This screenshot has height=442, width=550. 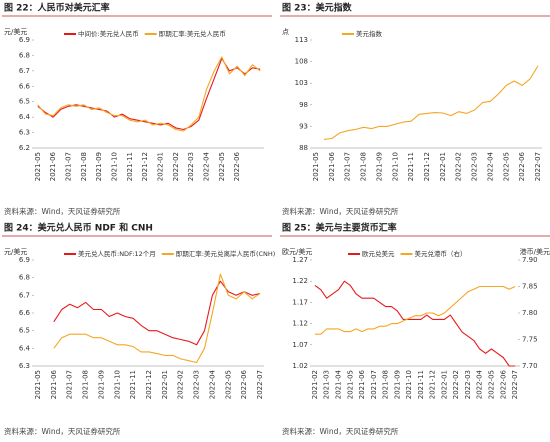 I want to click on y-tick-label: 93, so click(x=303, y=126).